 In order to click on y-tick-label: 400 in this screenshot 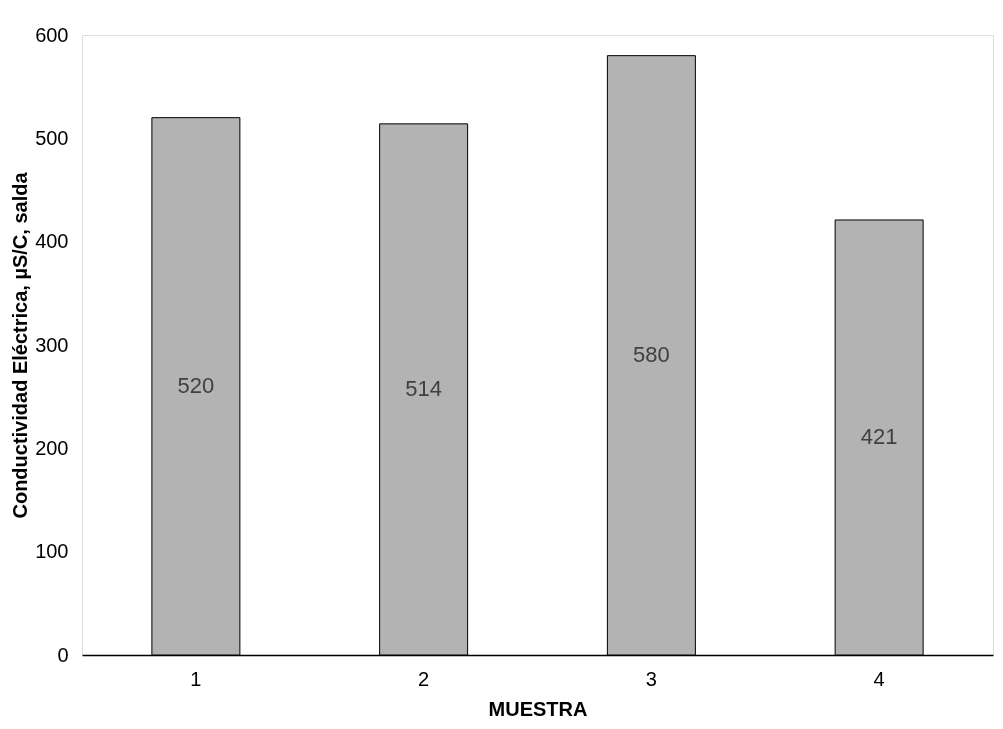, I will do `click(52, 241)`.